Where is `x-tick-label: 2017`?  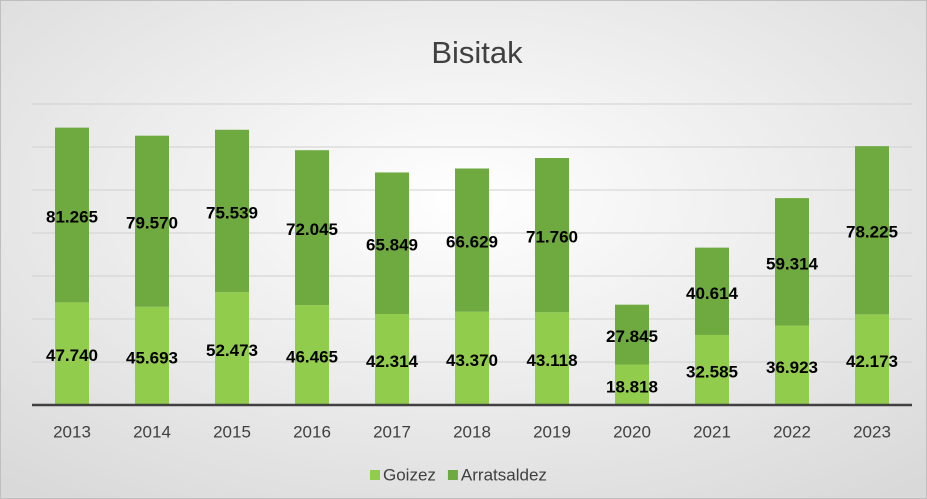 x-tick-label: 2017 is located at coordinates (392, 431).